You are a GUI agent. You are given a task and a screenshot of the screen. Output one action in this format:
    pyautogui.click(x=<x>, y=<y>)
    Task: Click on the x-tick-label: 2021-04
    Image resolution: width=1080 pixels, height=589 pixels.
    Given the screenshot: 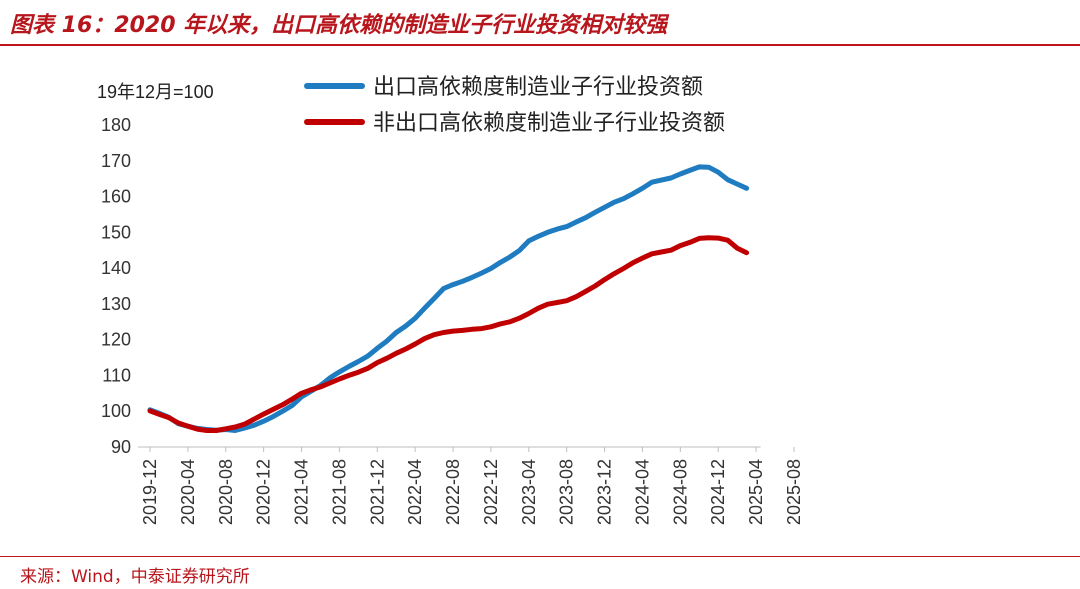 What is the action you would take?
    pyautogui.click(x=302, y=492)
    